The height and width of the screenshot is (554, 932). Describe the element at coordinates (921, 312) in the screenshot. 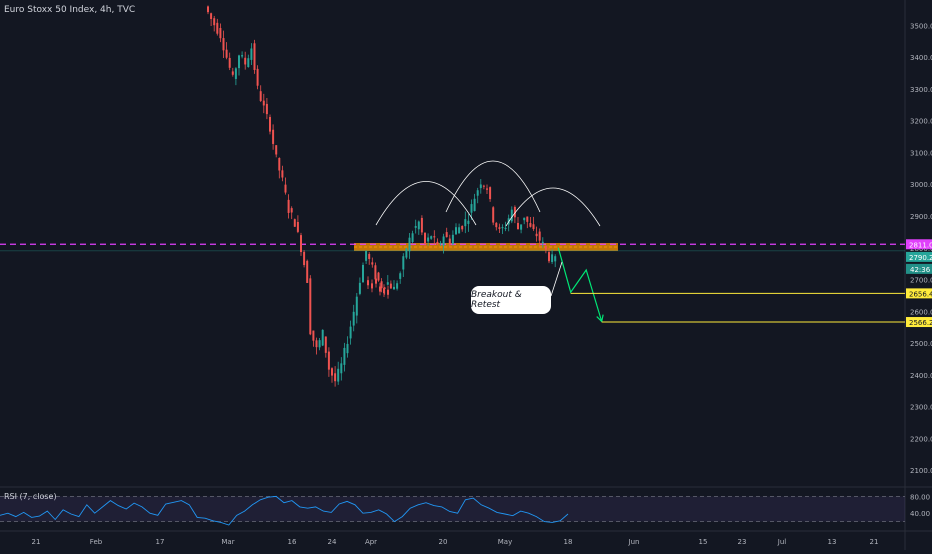

I see `price-tick-label: 2600.0` at that location.